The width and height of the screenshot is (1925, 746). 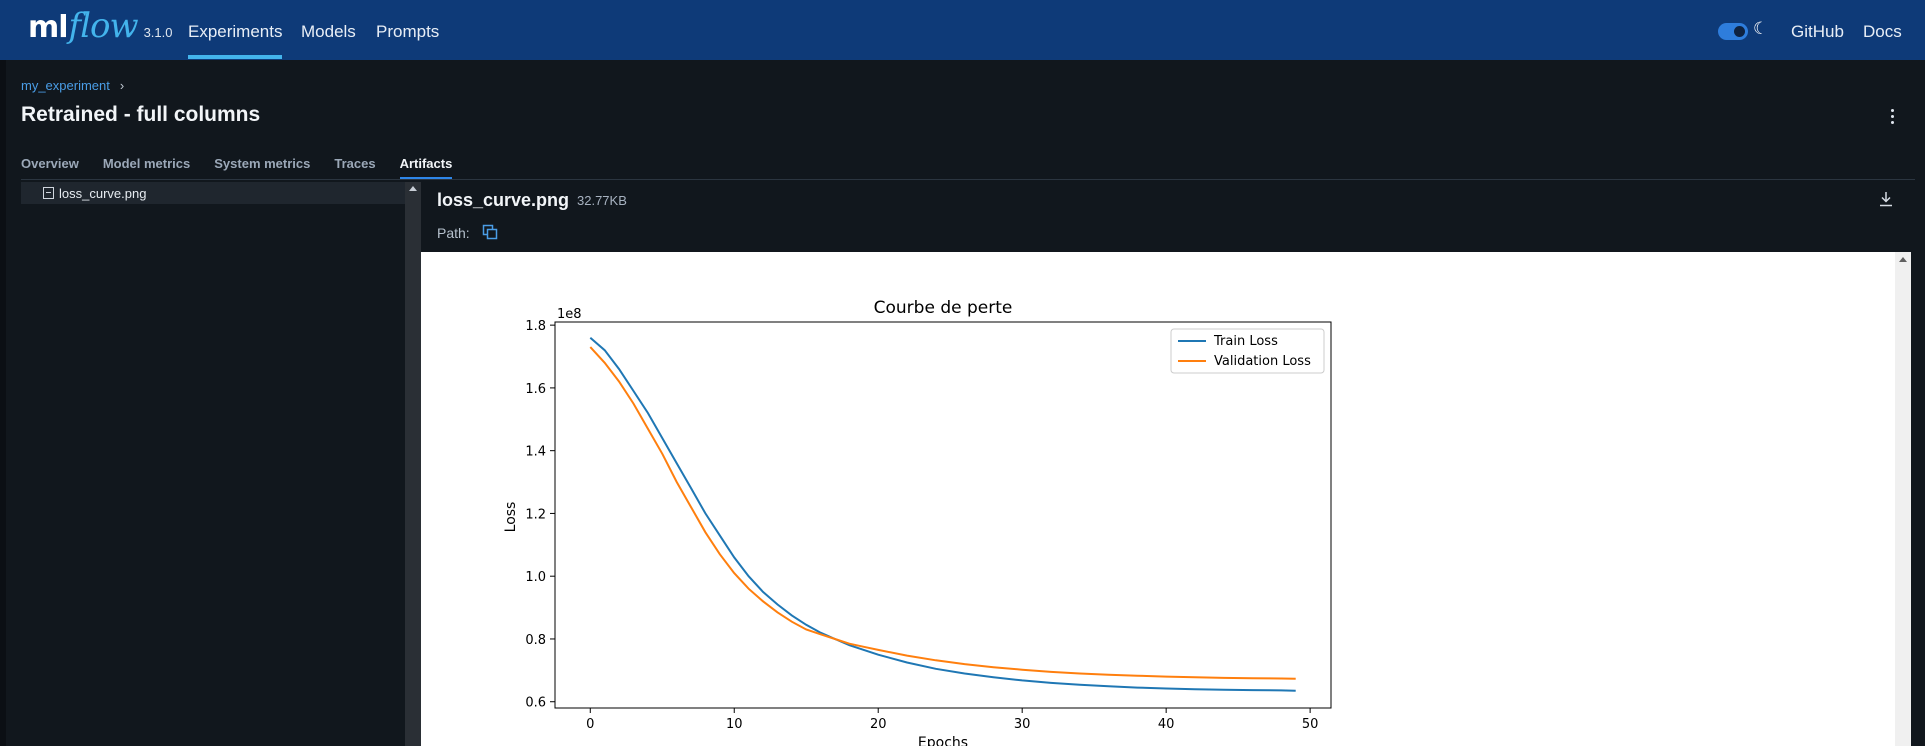 I want to click on tab-system-metrics: System metrics, so click(x=262, y=163).